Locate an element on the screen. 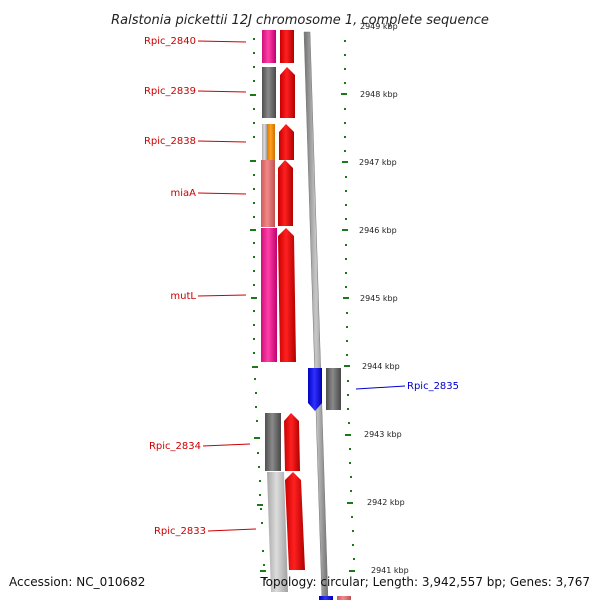 The width and height of the screenshot is (600, 600). inner-tick-ring is located at coordinates (258, 309).